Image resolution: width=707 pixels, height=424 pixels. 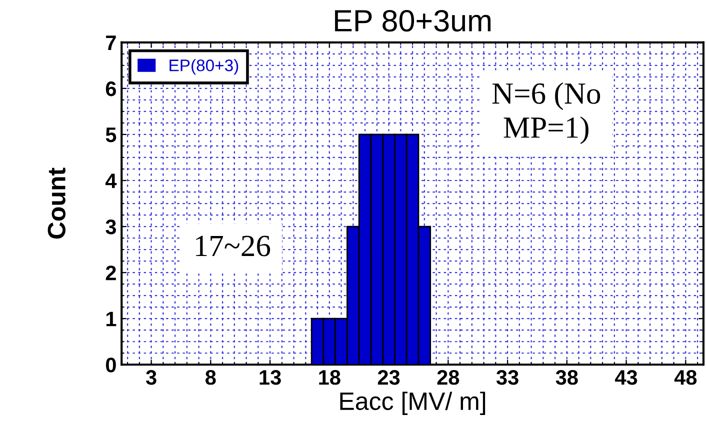 I want to click on y-tick-label: 3, so click(x=111, y=227).